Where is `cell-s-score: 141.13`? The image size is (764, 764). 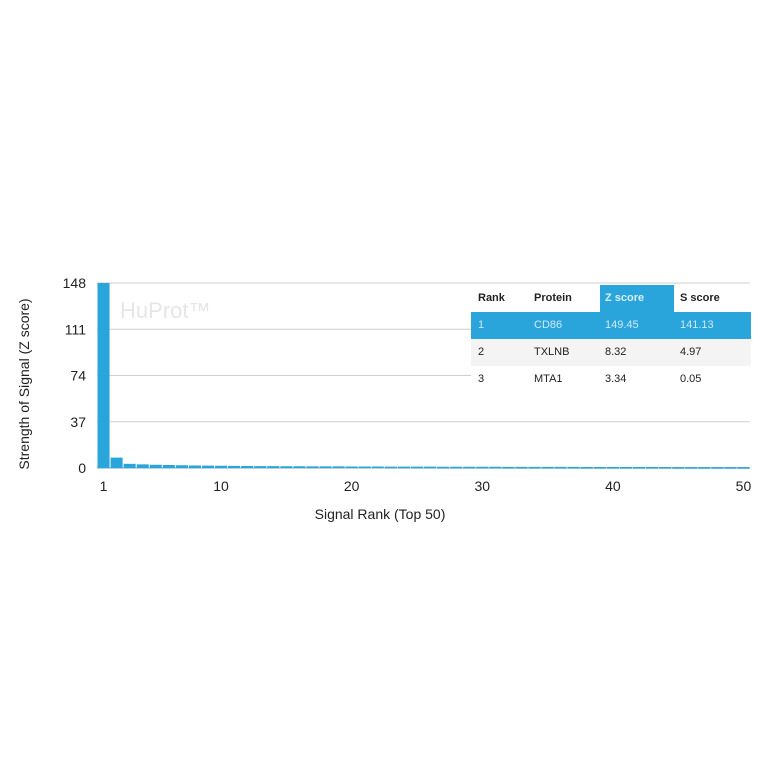
cell-s-score: 141.13 is located at coordinates (697, 325).